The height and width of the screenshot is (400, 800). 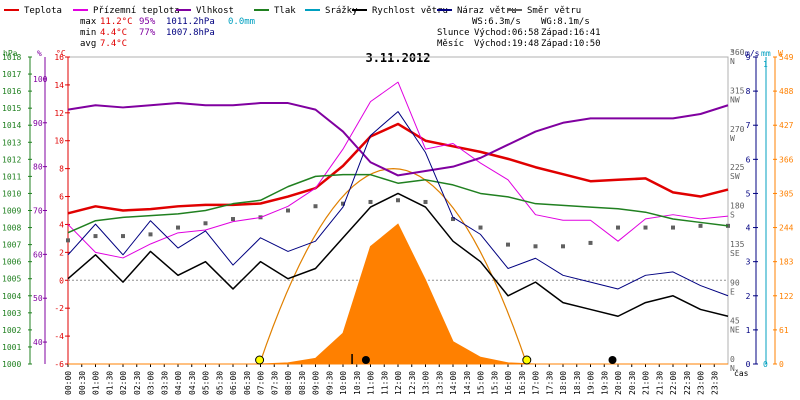 I want to click on wind-axis-title: m/s, so click(x=752, y=53).